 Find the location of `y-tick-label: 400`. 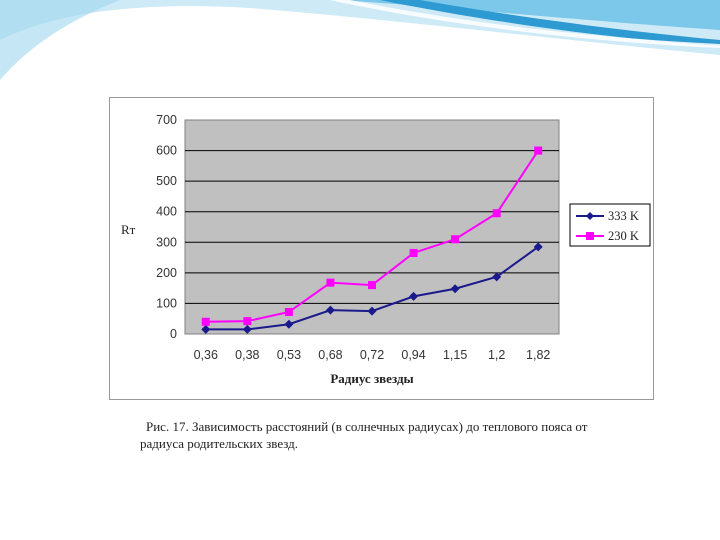

y-tick-label: 400 is located at coordinates (166, 212).